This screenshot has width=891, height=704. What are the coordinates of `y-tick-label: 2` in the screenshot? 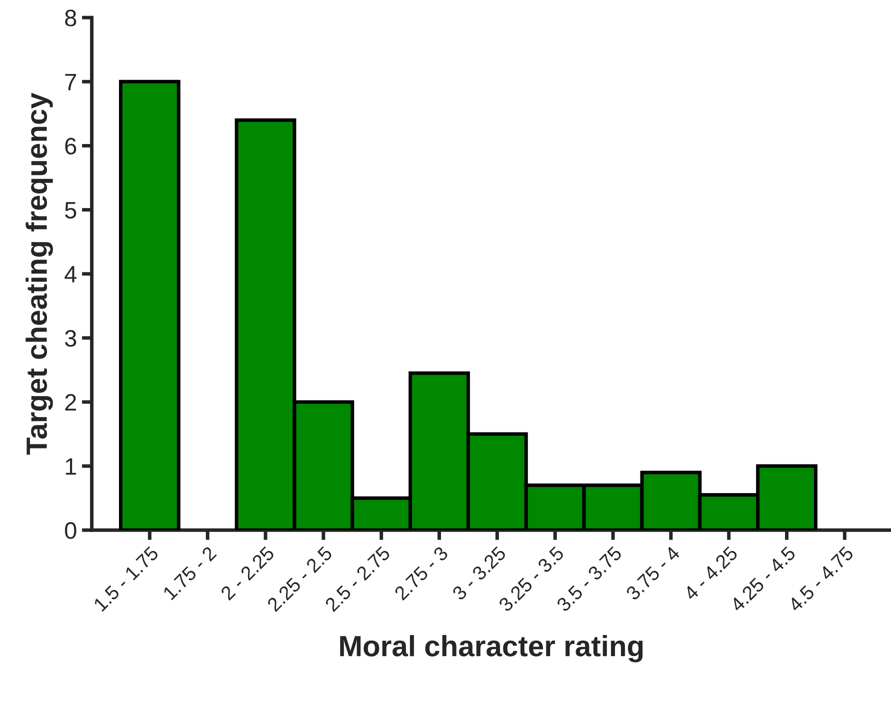 It's located at (70, 402).